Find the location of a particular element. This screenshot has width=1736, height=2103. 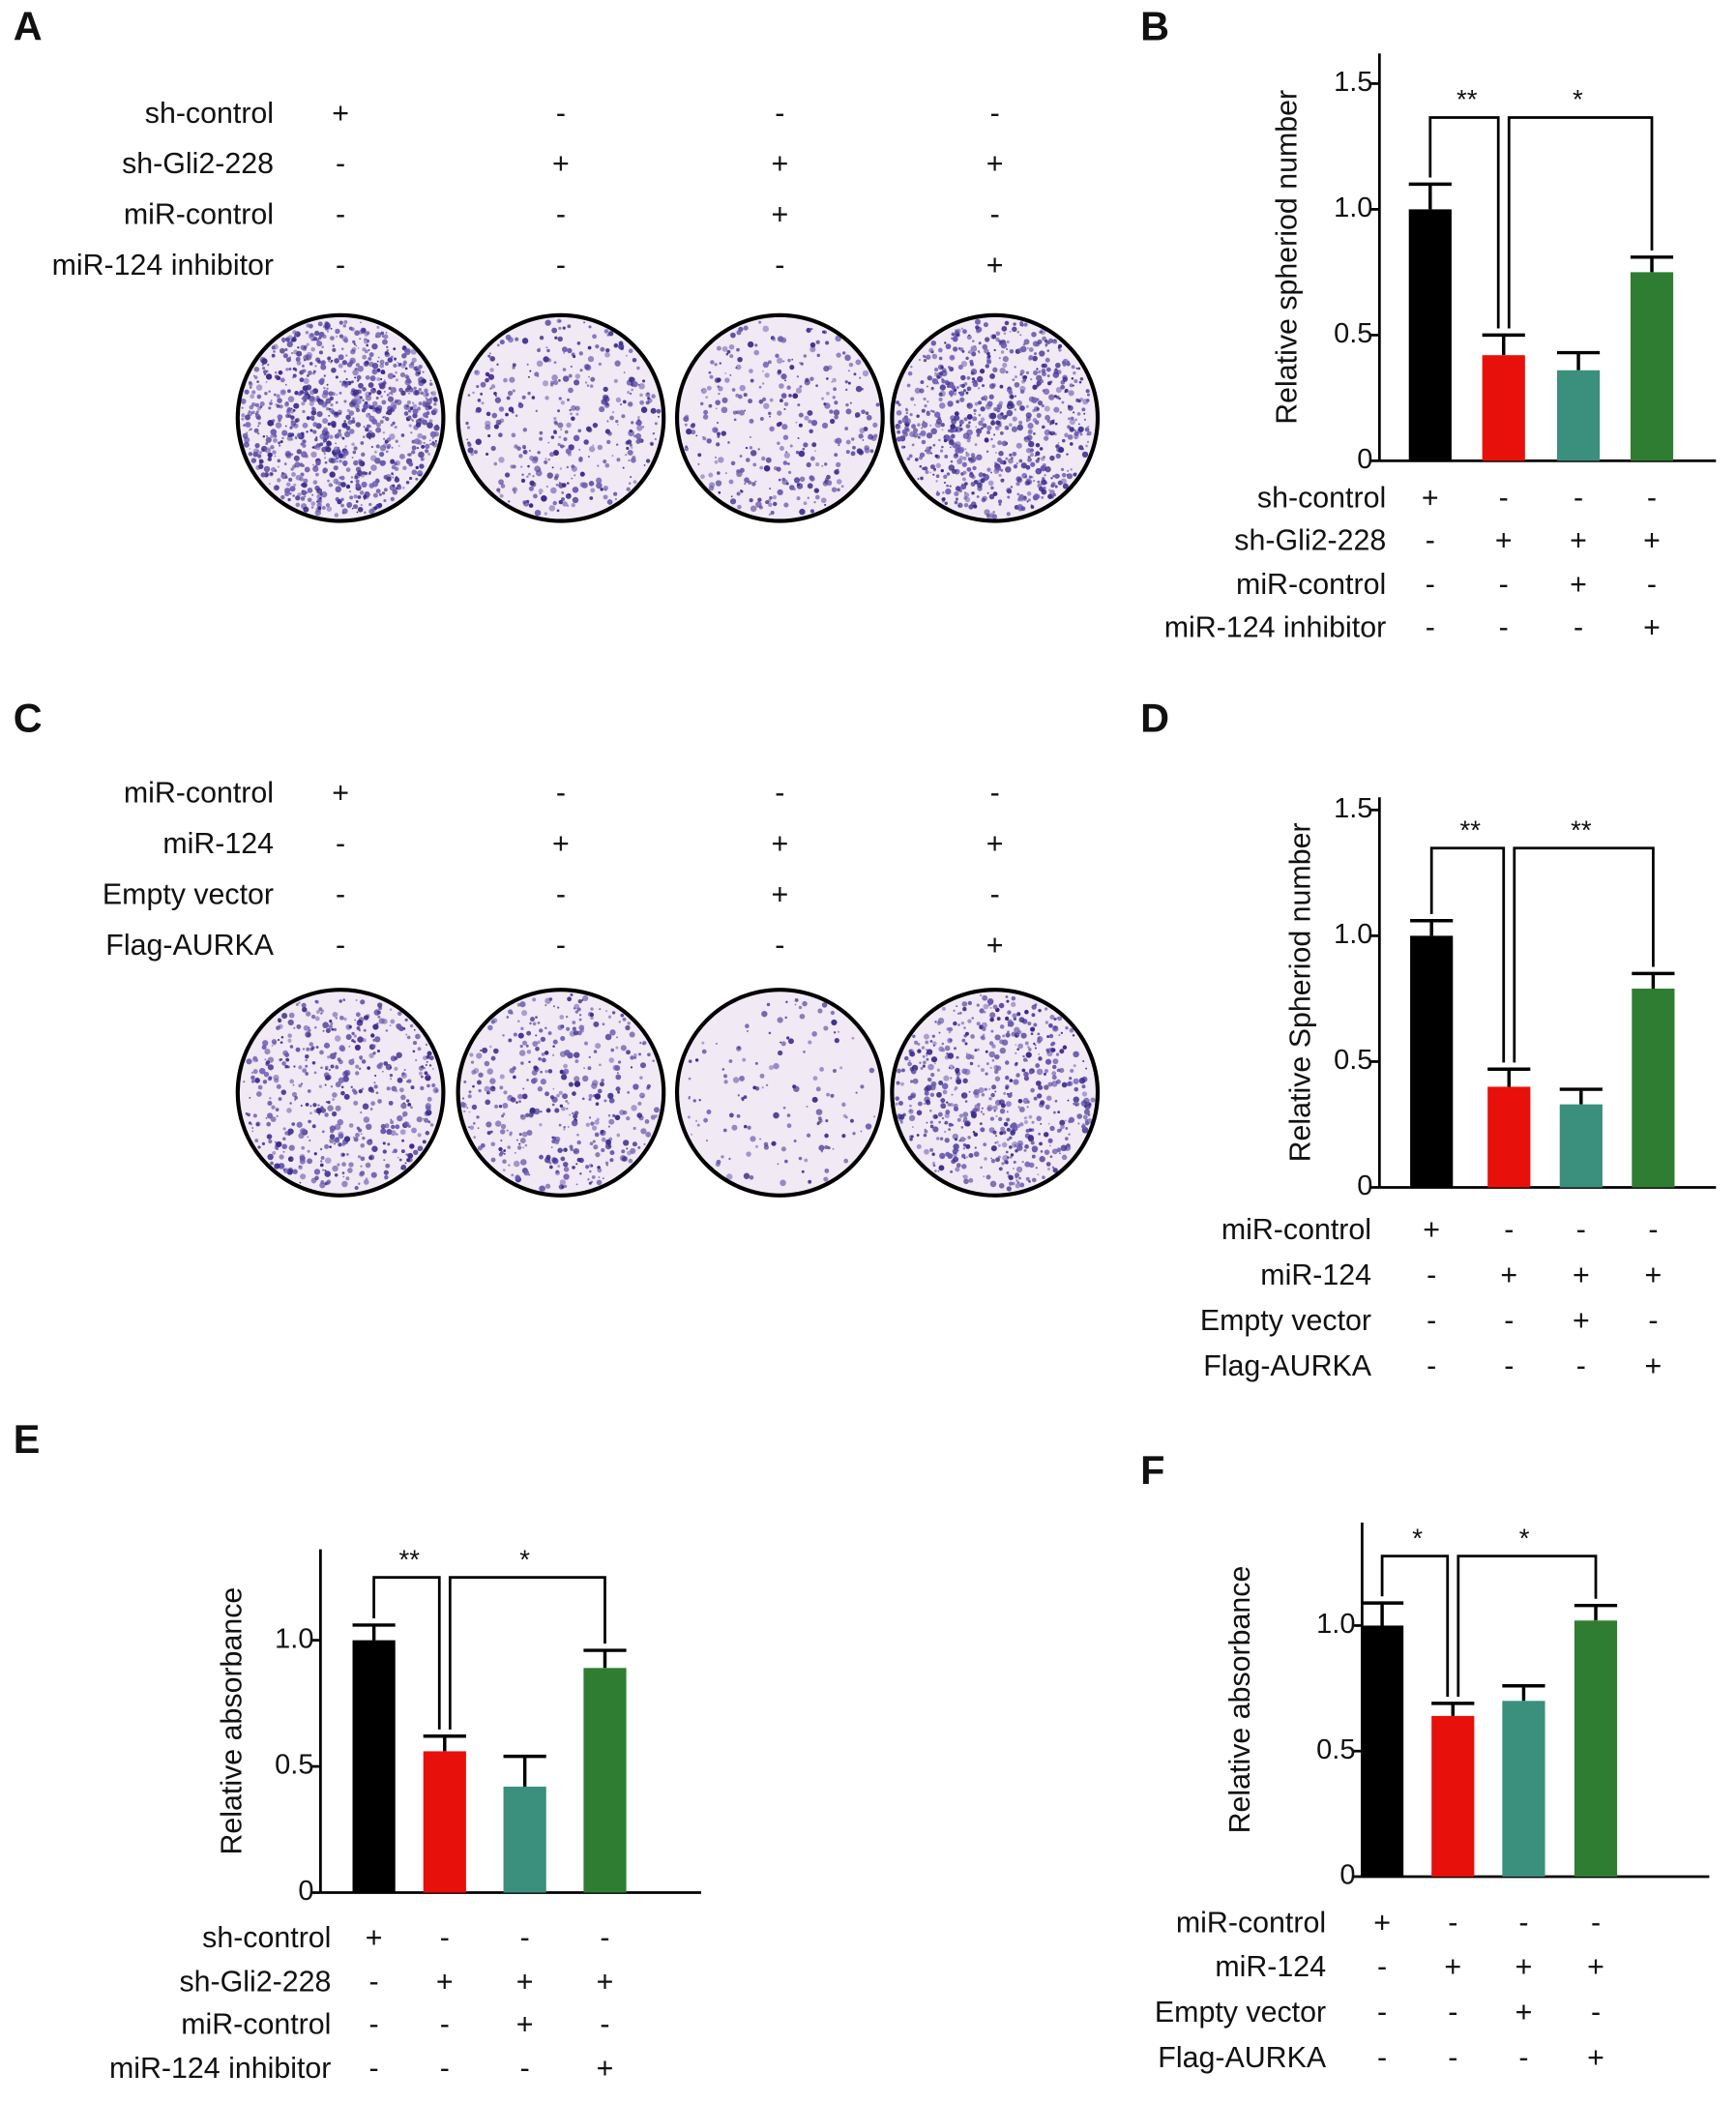

significance-label: * is located at coordinates (1417, 1538).